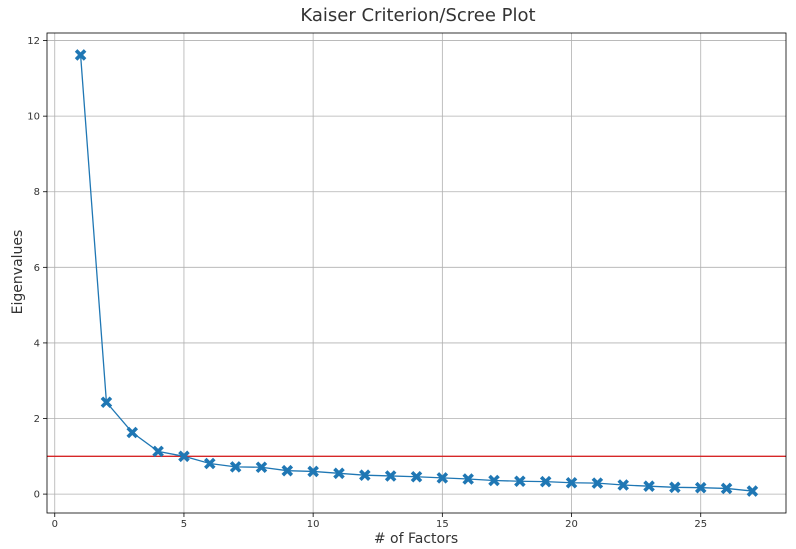  Describe the element at coordinates (442, 524) in the screenshot. I see `x-tick-label: 15` at that location.